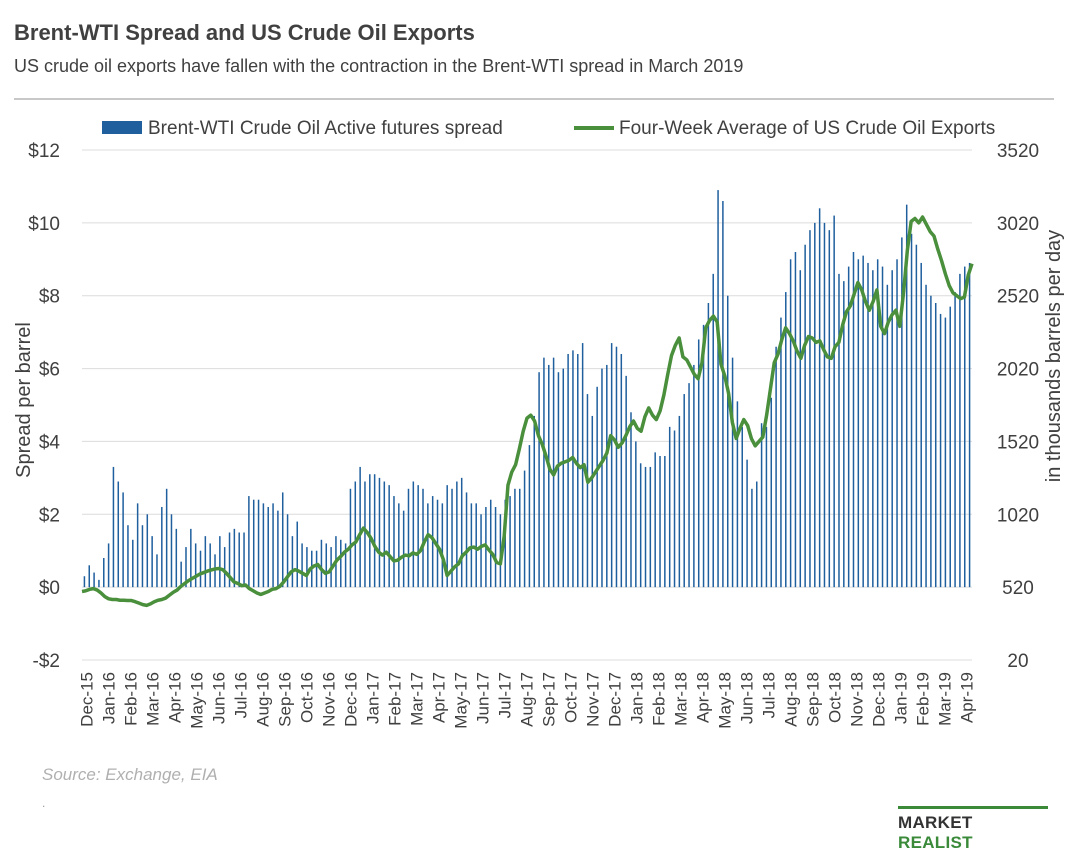 This screenshot has width=1075, height=853. Describe the element at coordinates (944, 699) in the screenshot. I see `x-tick-label: Mar-19` at that location.